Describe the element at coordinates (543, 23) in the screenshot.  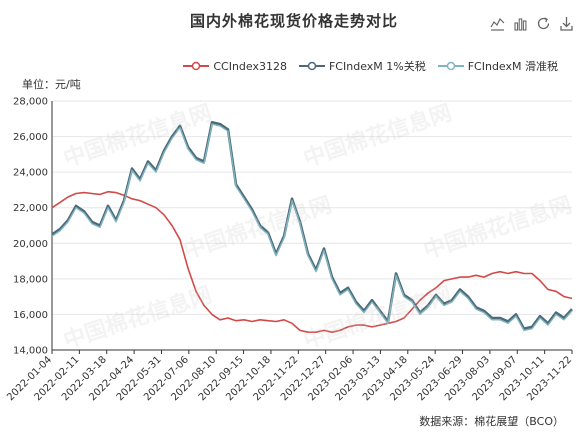
I see `refresh-icon` at that location.